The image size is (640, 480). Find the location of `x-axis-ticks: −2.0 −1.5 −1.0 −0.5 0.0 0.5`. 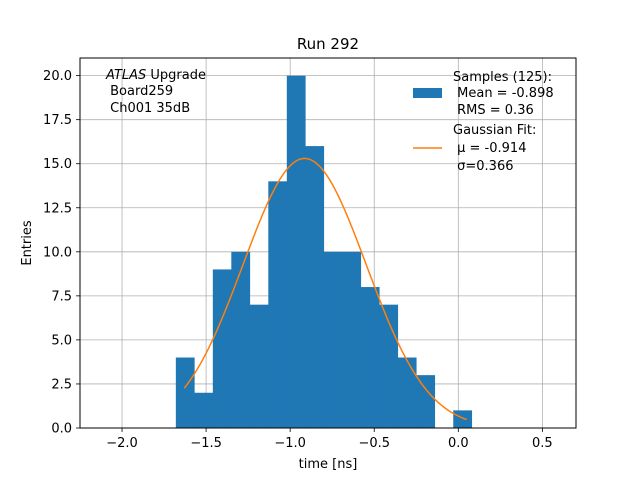

x-axis-ticks: −2.0 −1.5 −1.0 −0.5 0.0 0.5 is located at coordinates (329, 439).